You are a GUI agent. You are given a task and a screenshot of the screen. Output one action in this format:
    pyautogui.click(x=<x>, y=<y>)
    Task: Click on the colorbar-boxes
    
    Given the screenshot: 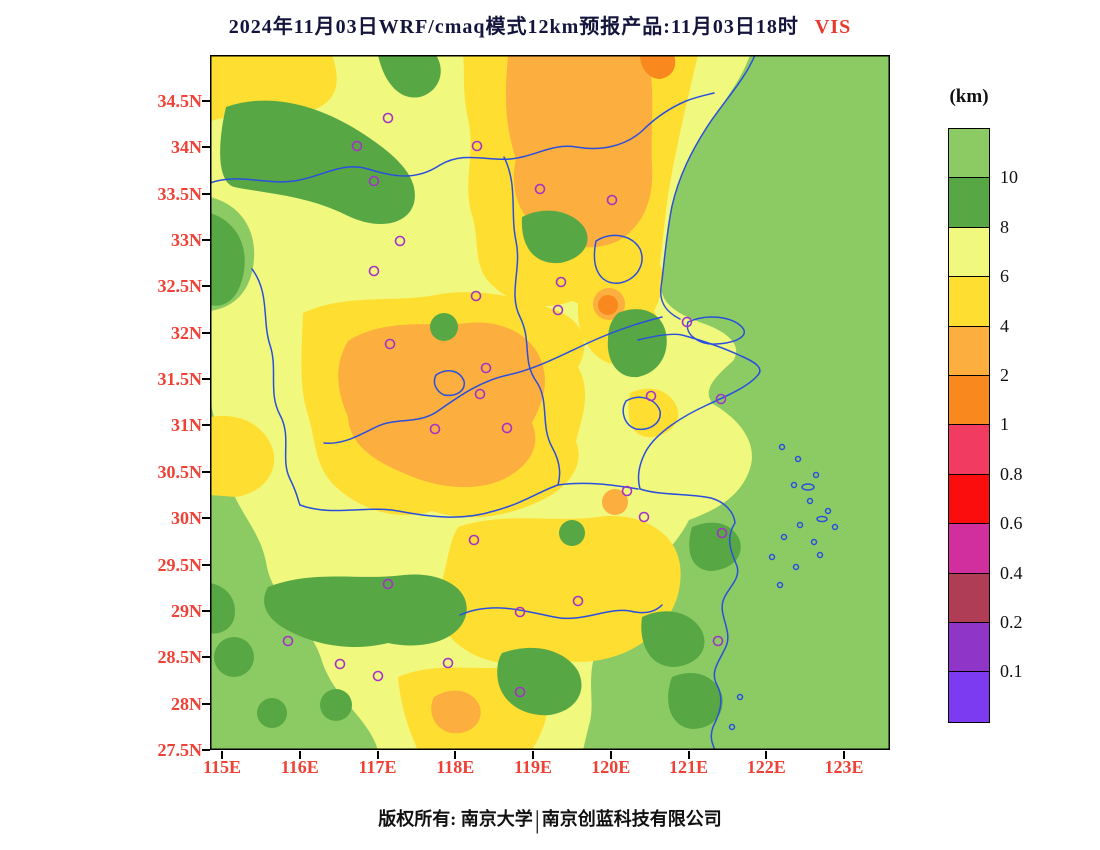 What is the action you would take?
    pyautogui.click(x=969, y=425)
    